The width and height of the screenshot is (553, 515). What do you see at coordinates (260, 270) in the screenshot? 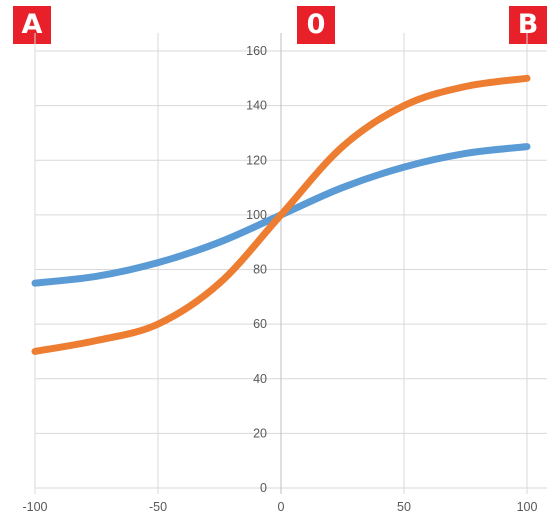
I see `y-tick-label-80: 80` at bounding box center [260, 270].